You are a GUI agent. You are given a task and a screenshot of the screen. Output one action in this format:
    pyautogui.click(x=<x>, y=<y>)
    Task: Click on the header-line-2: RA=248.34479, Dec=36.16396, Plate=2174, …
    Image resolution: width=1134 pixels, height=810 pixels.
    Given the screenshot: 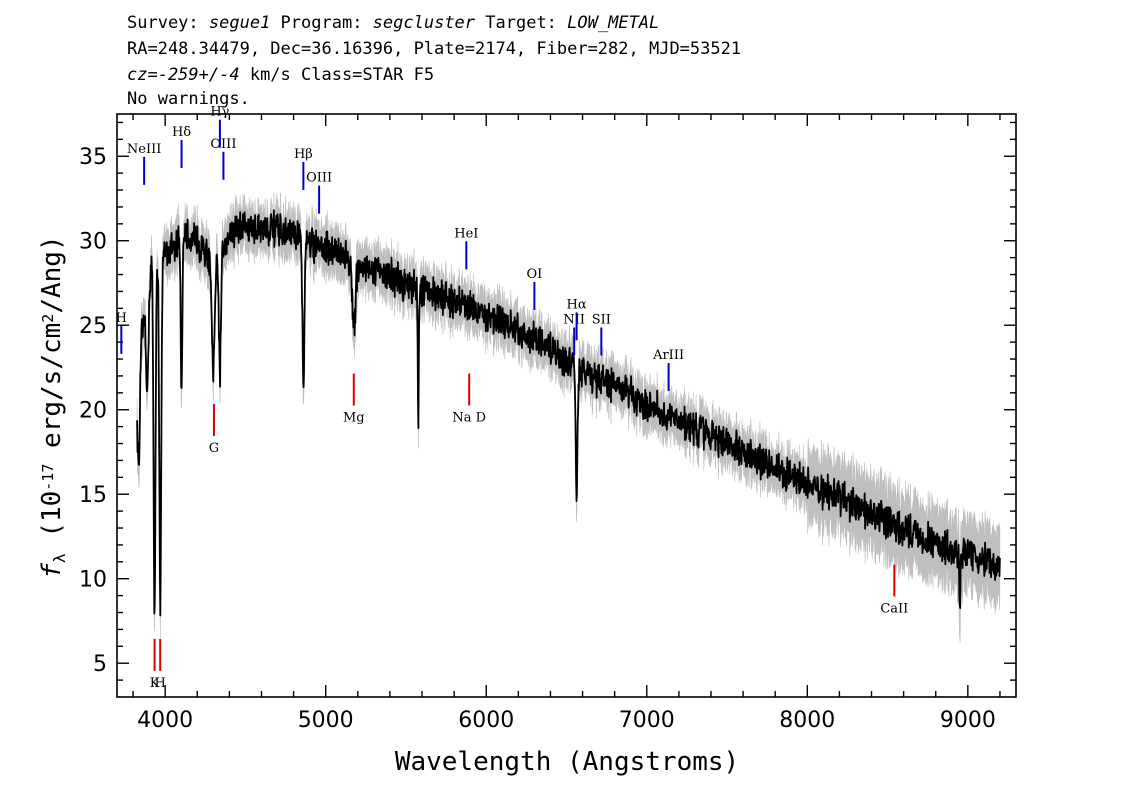 What is the action you would take?
    pyautogui.click(x=434, y=49)
    